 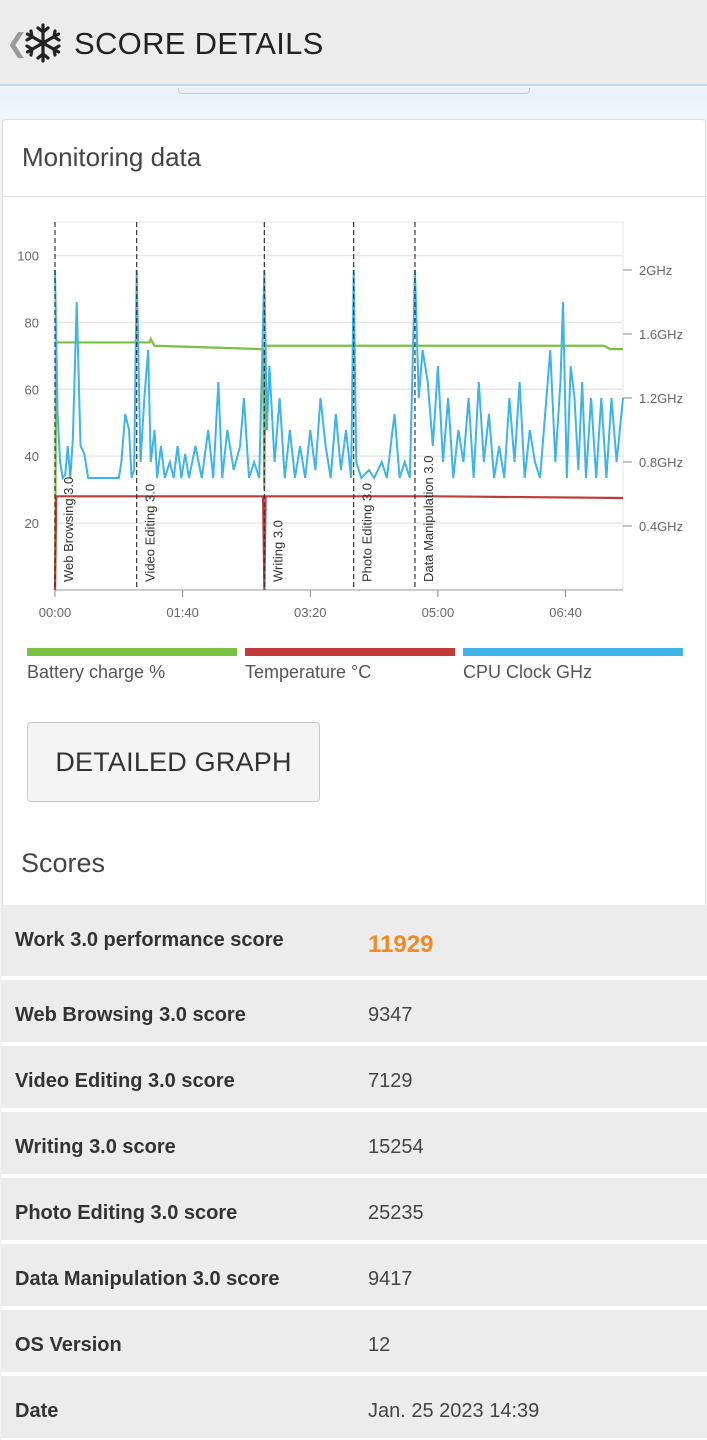 What do you see at coordinates (390, 1279) in the screenshot?
I see `score-value: 9417` at bounding box center [390, 1279].